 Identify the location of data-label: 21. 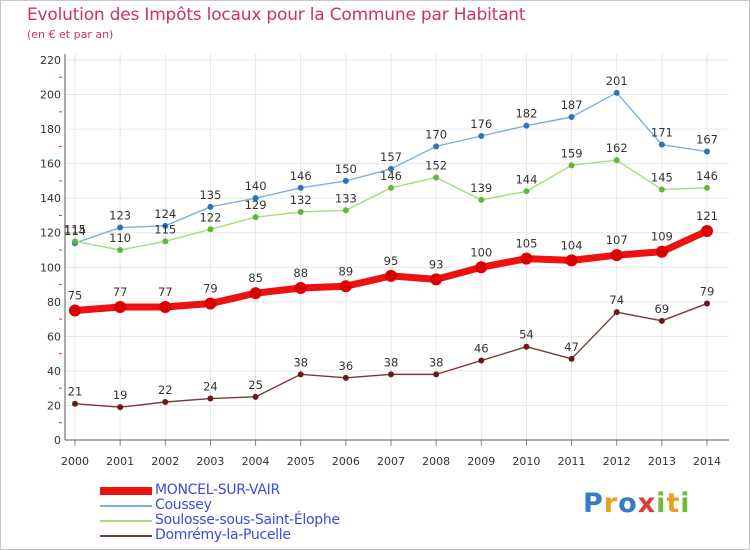
(75, 392).